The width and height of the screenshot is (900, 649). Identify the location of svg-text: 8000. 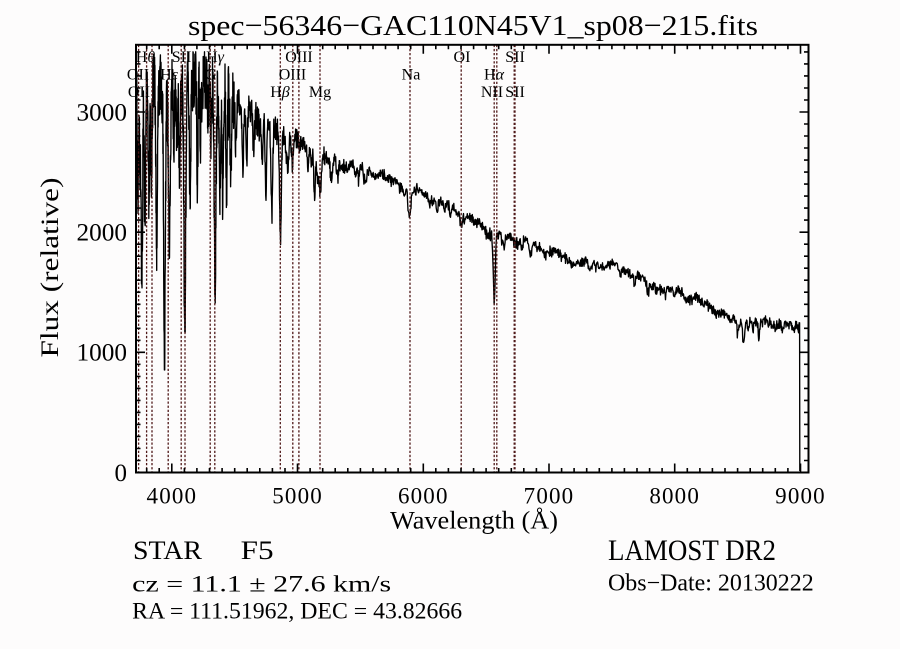
(674, 496).